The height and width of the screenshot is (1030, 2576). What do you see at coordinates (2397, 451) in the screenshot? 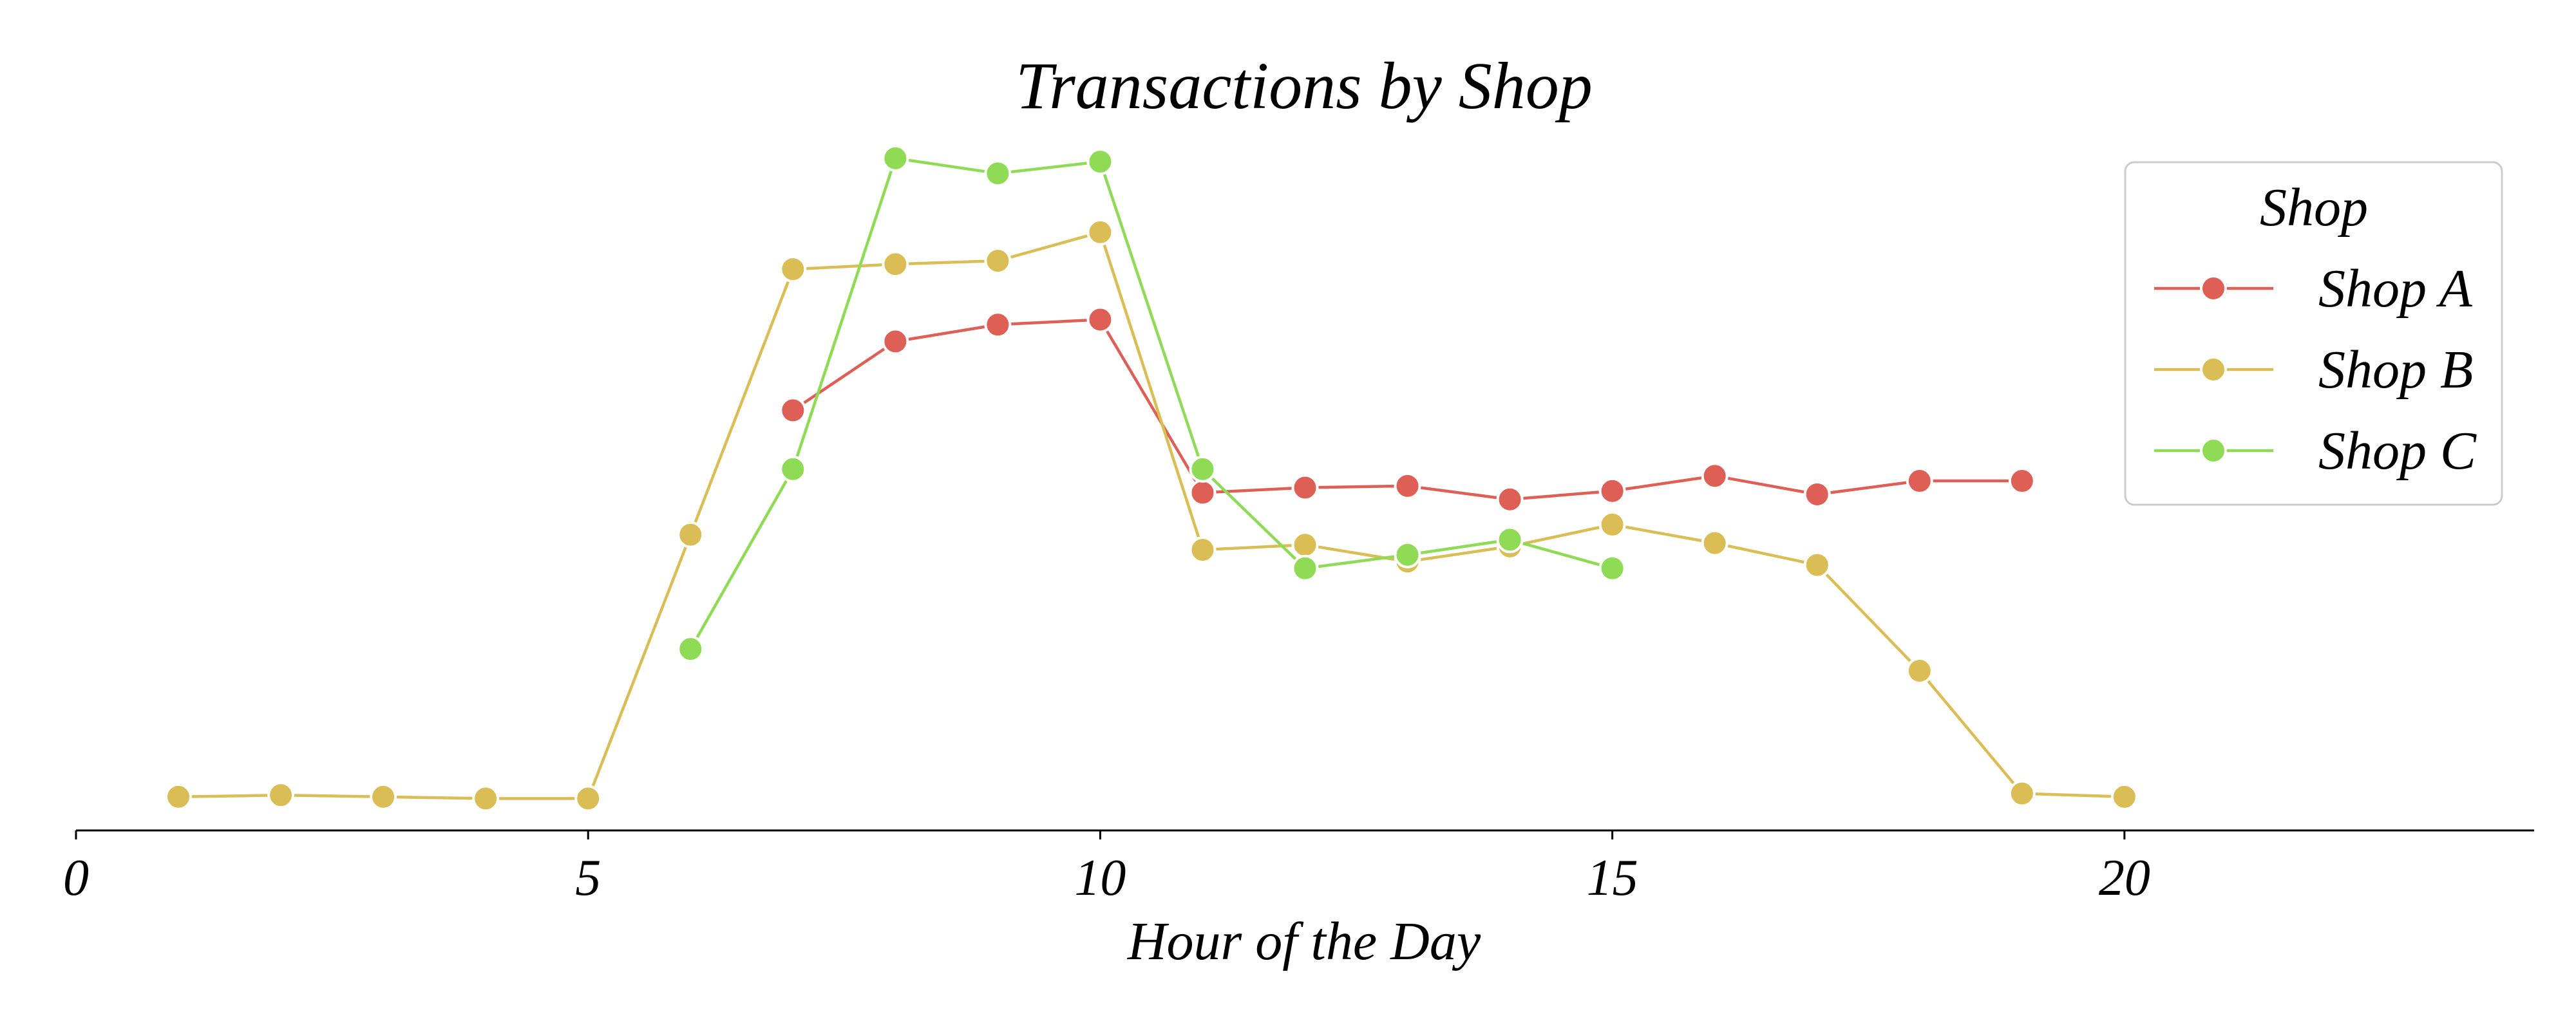
I see `legend-label: Shop C` at bounding box center [2397, 451].